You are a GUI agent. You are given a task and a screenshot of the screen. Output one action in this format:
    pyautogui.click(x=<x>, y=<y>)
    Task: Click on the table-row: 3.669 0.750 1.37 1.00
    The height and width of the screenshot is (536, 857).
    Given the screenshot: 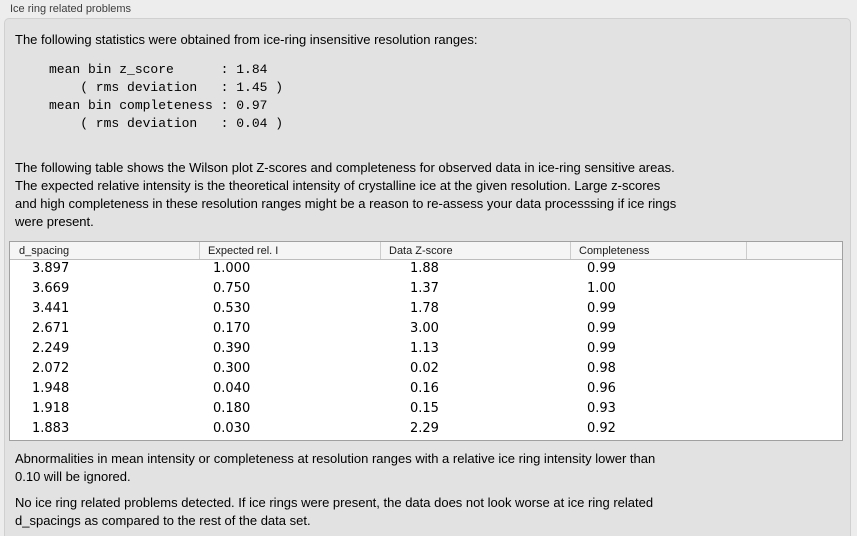 What is the action you would take?
    pyautogui.click(x=426, y=290)
    